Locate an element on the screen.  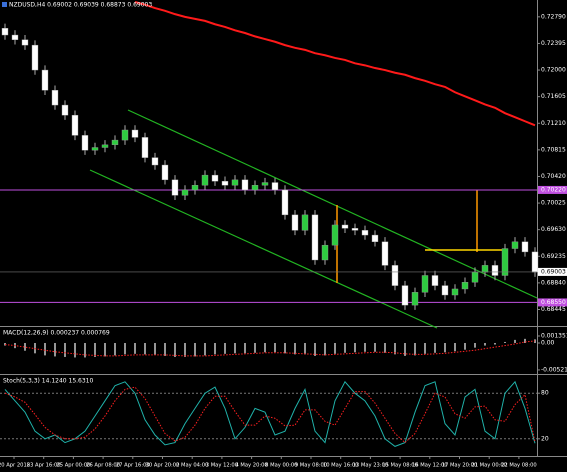
current-price-box is located at coordinates (552, 271).